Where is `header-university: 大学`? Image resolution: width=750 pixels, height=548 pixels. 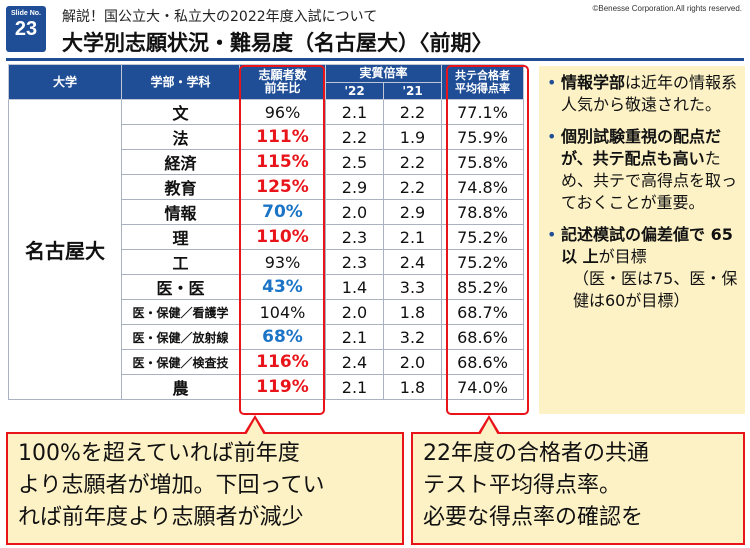 header-university: 大学 is located at coordinates (65, 82).